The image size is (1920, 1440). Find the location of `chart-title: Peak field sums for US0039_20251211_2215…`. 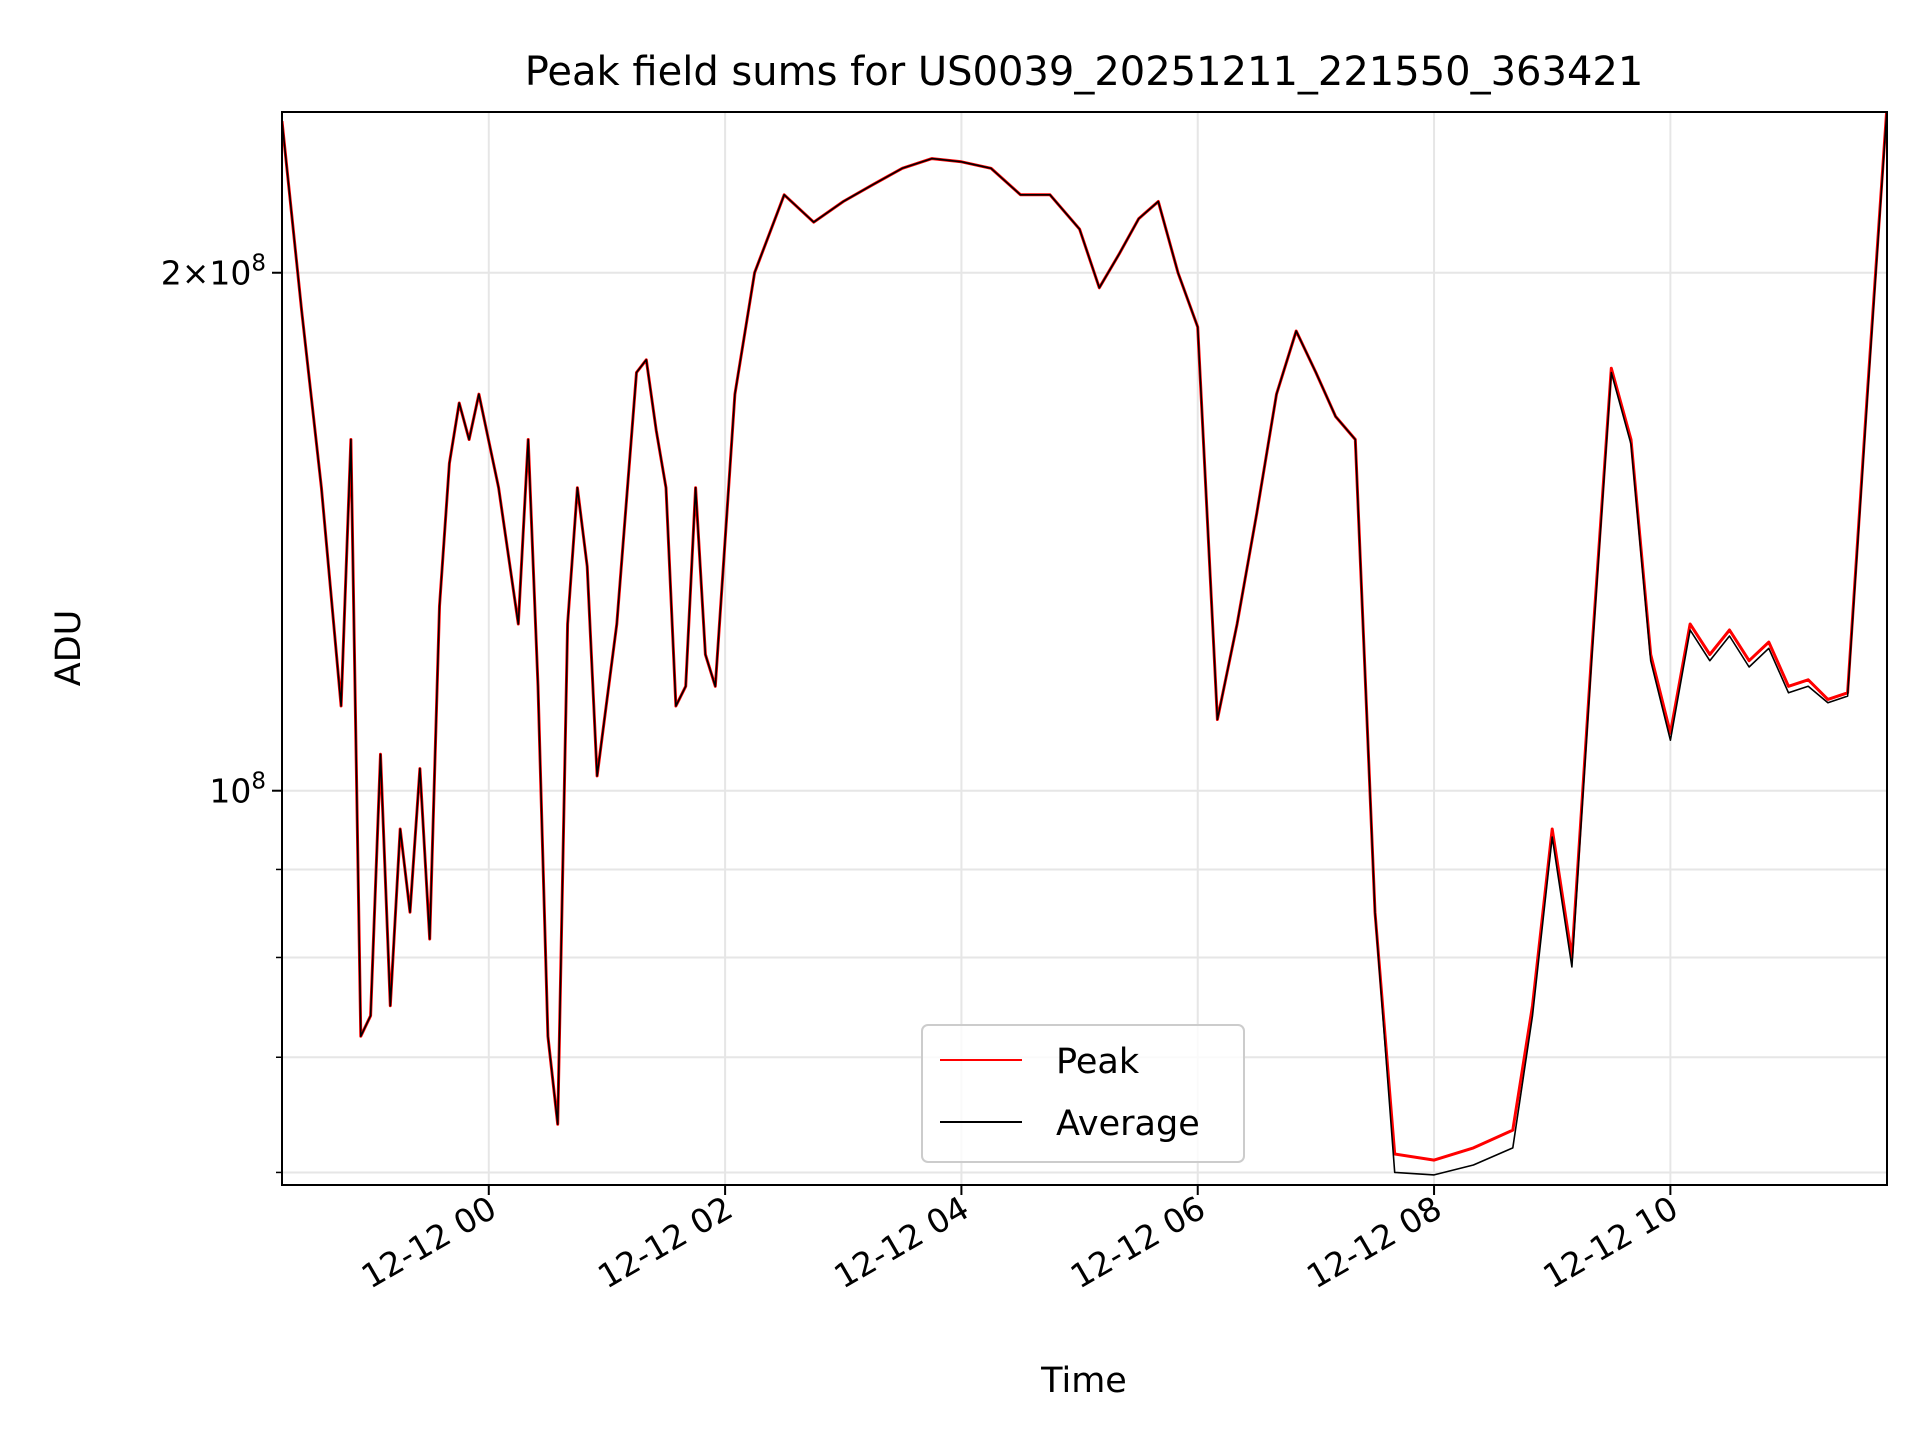

chart-title: Peak field sums for US0039_20251211_2215… is located at coordinates (1084, 72).